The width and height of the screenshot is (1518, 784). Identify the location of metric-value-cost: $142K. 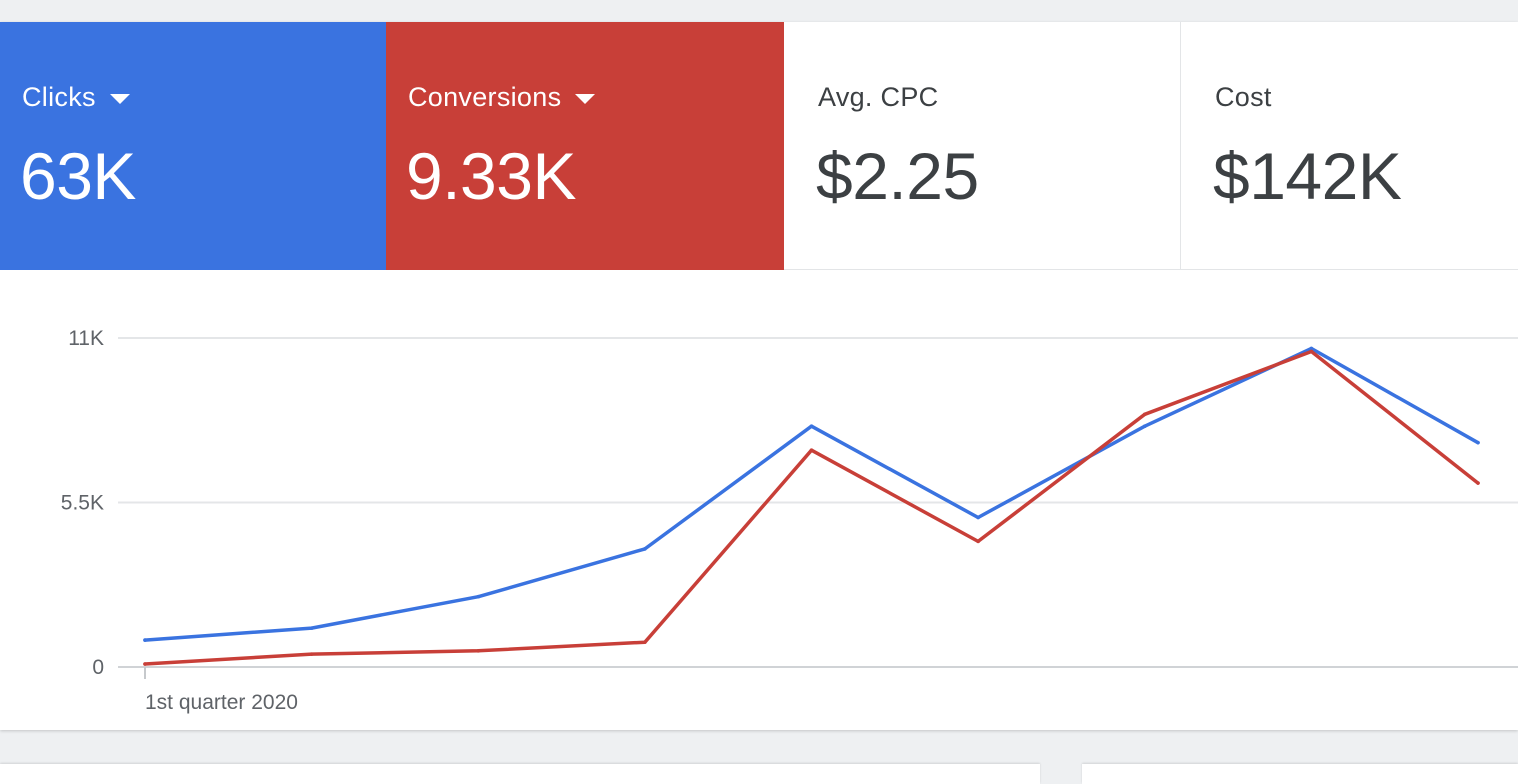
(1307, 176).